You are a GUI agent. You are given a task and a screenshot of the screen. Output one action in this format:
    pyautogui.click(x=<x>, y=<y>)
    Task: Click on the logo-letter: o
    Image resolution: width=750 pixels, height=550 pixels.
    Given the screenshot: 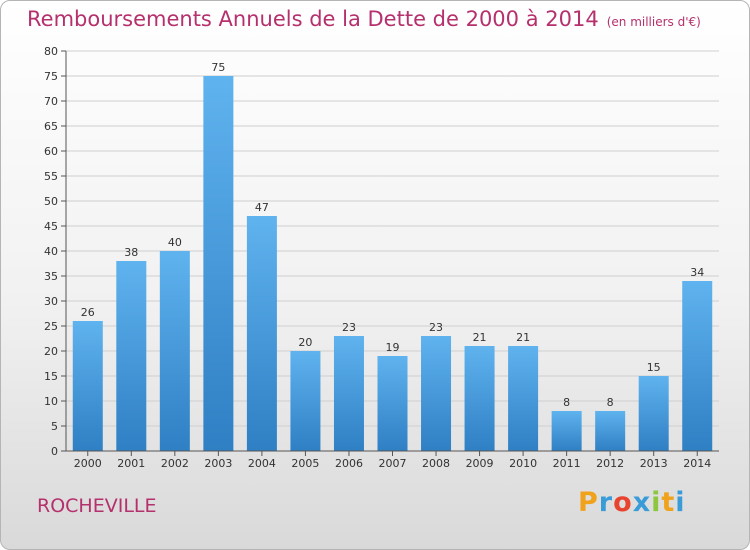 What is the action you would take?
    pyautogui.click(x=623, y=502)
    